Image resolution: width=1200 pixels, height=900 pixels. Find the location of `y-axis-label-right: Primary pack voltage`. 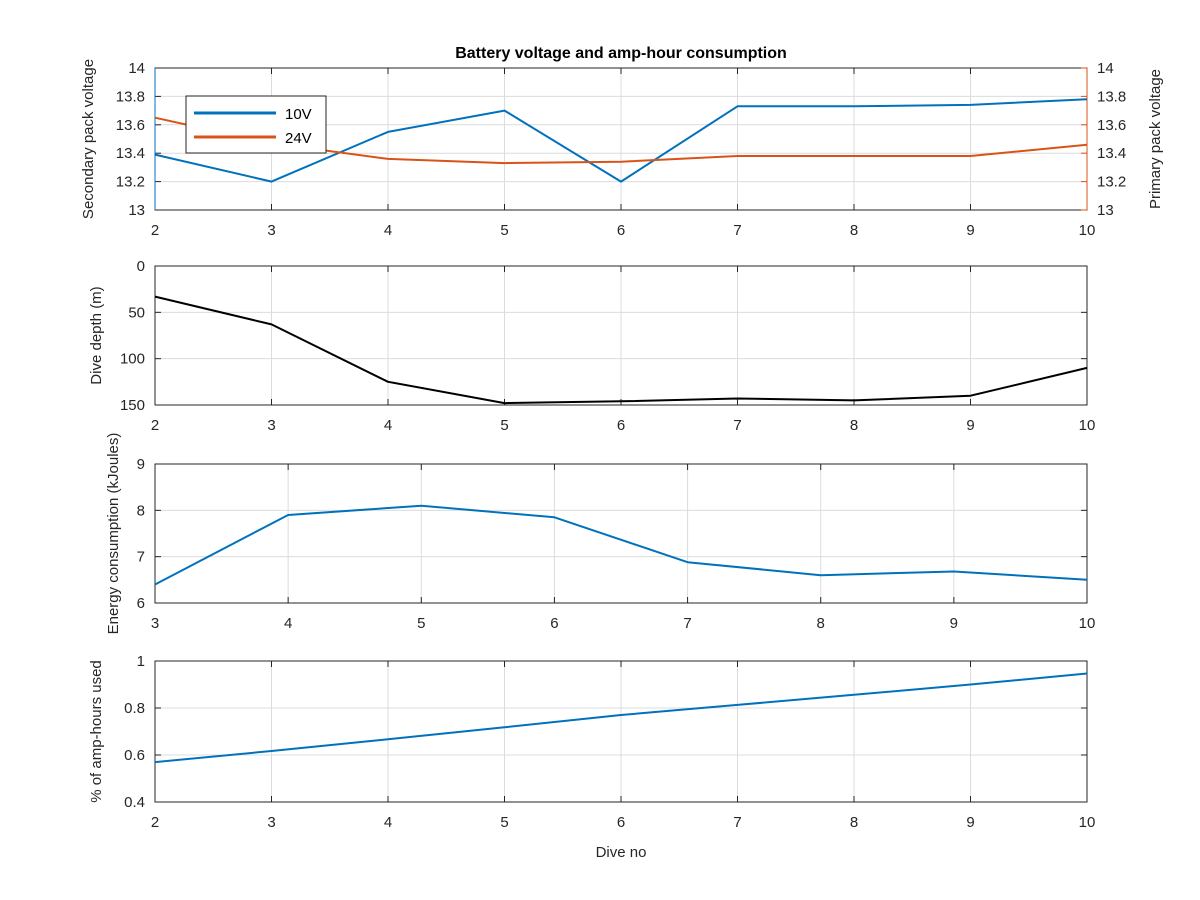

y-axis-label-right: Primary pack voltage is located at coordinates (1155, 139).